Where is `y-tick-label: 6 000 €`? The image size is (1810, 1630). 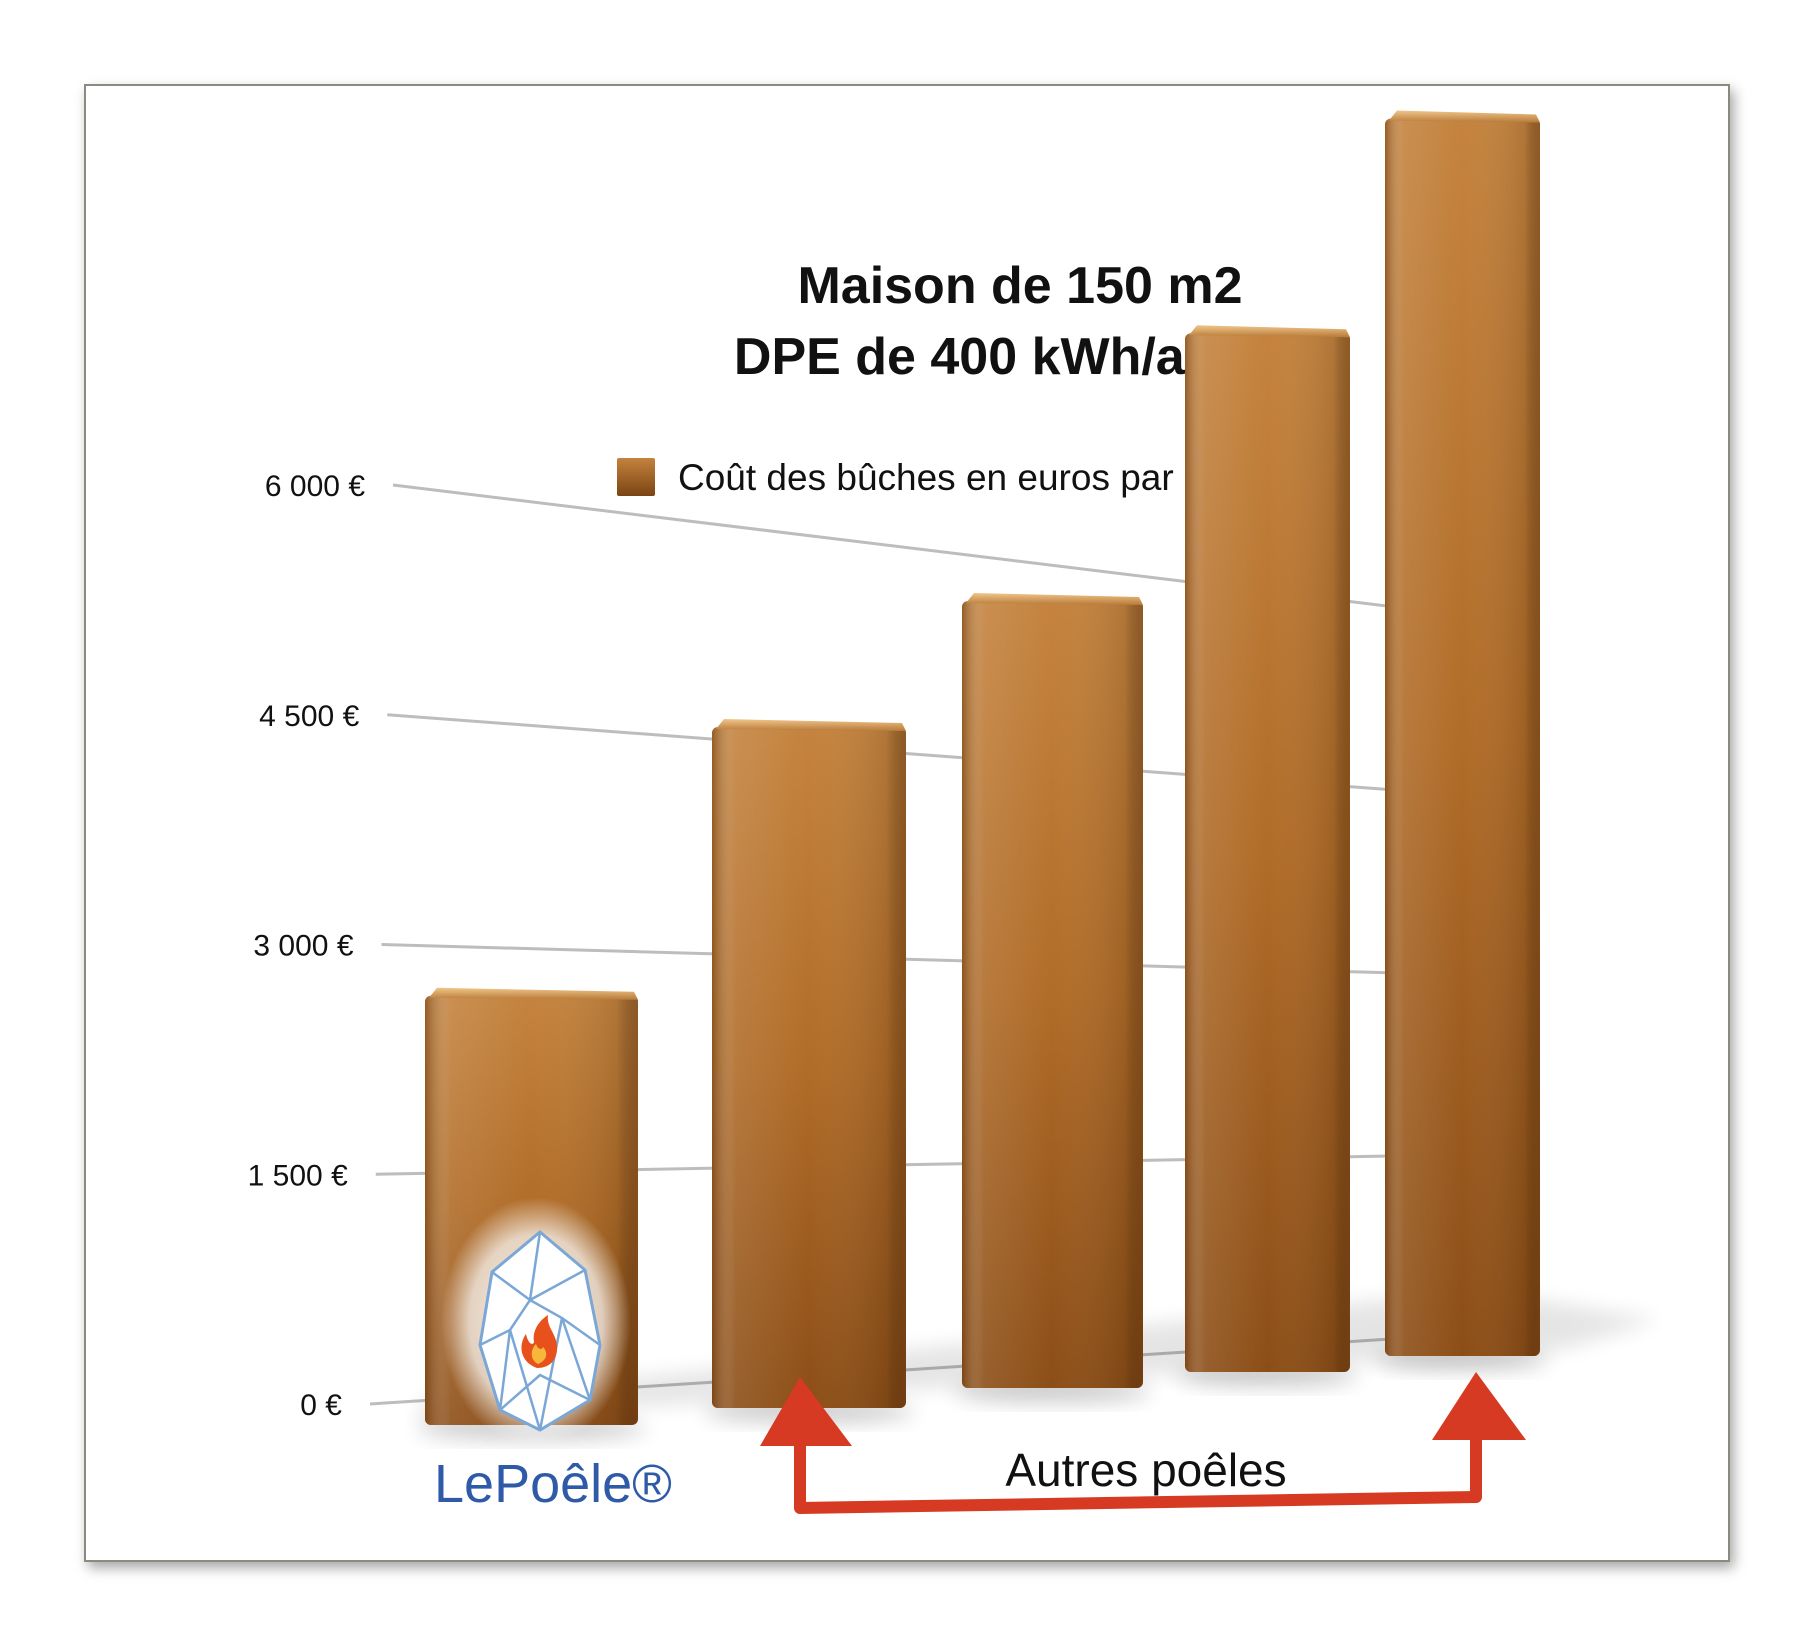 y-tick-label: 6 000 € is located at coordinates (315, 486).